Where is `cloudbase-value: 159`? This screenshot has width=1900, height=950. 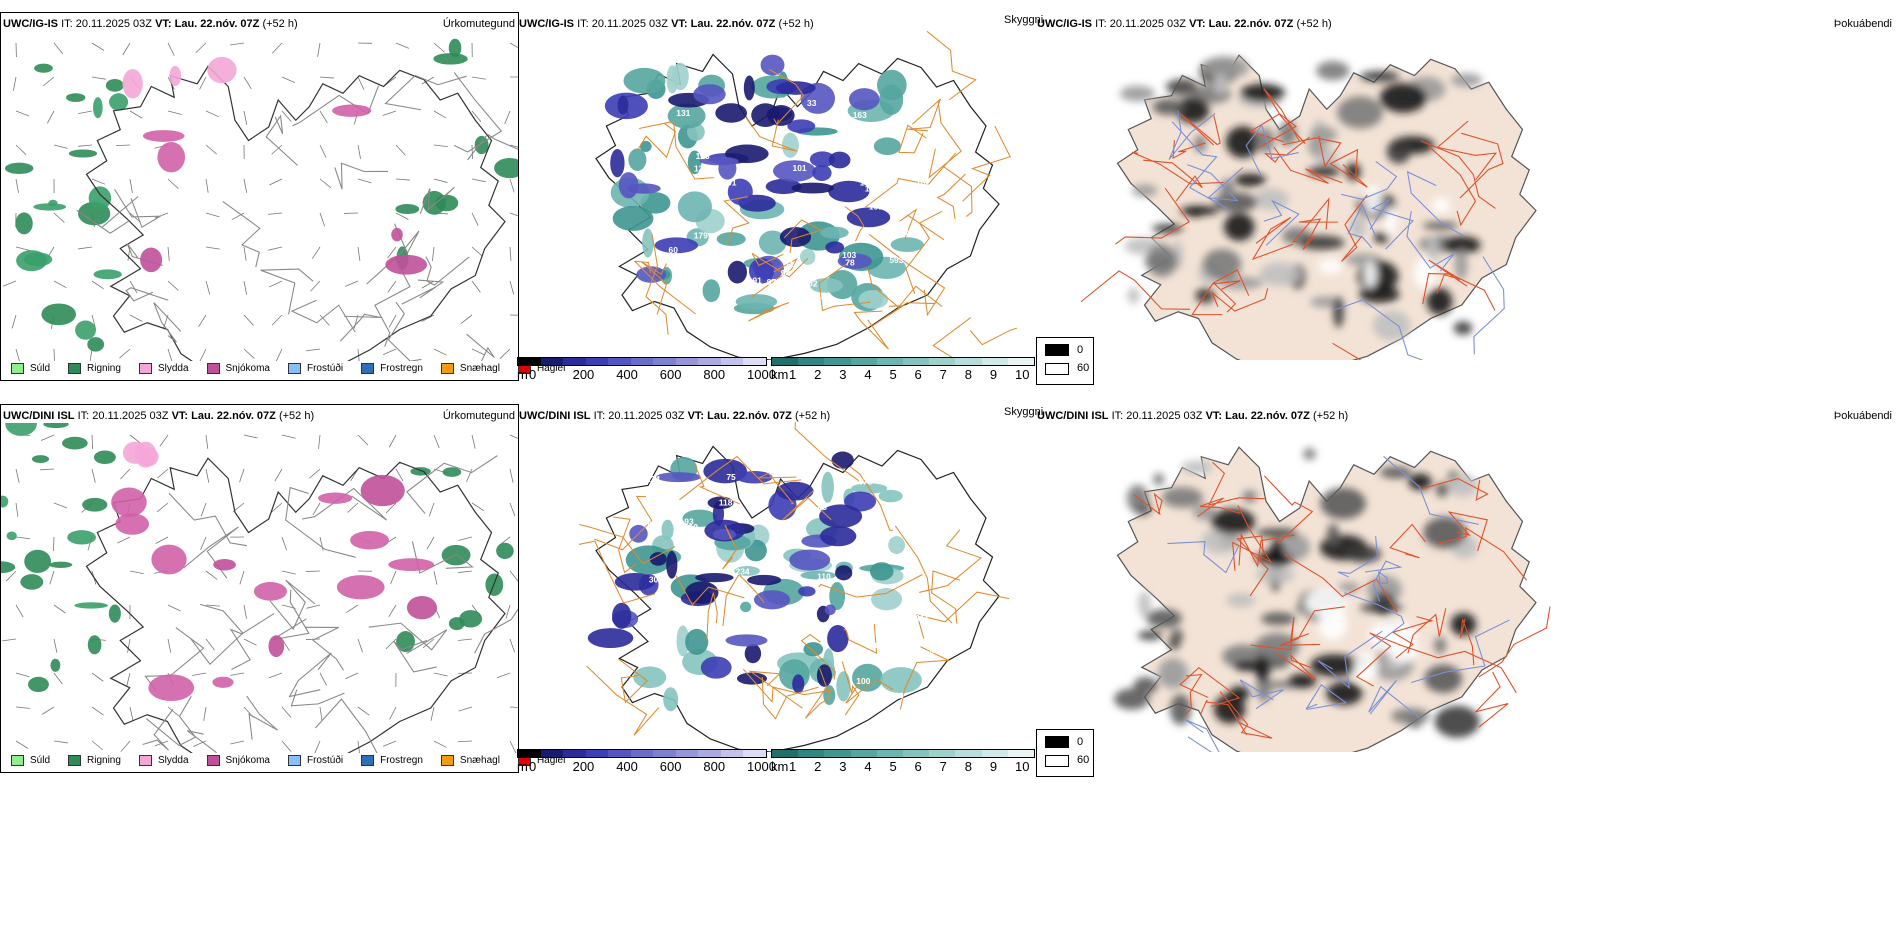 cloudbase-value: 159 is located at coordinates (824, 295).